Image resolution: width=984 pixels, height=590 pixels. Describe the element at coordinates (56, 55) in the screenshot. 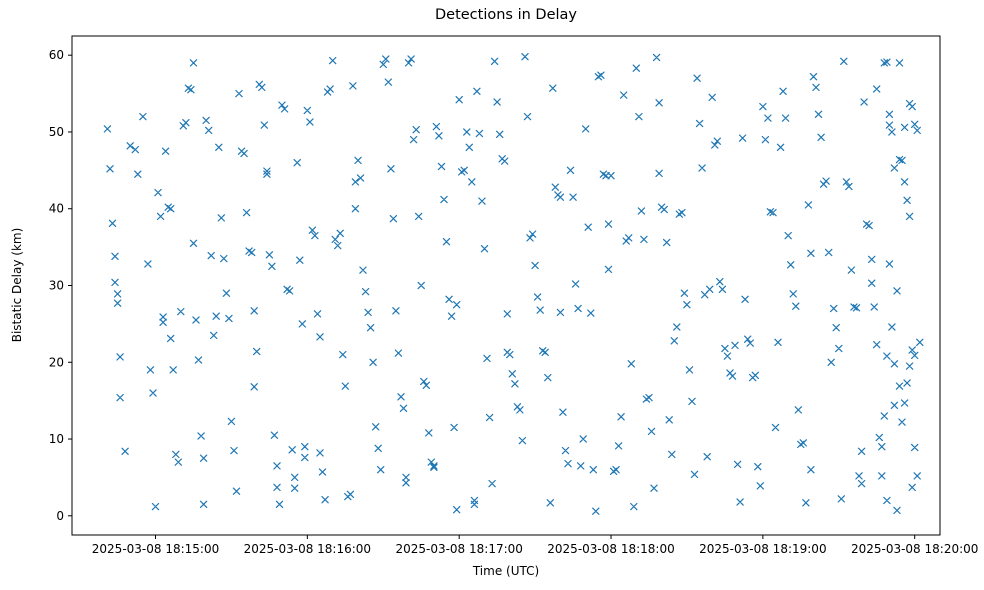

I see `y-tick-label: 60` at that location.